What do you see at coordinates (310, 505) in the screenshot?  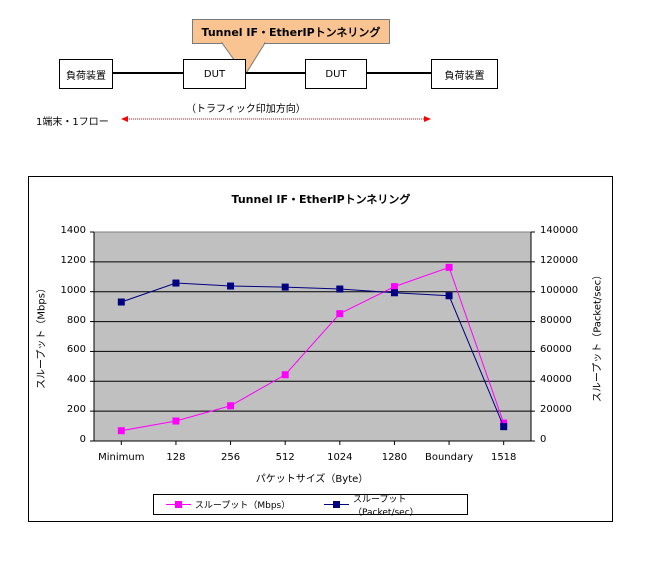 I see `chart-legend: スループット（Mbps） スループット（Packet/sec）` at bounding box center [310, 505].